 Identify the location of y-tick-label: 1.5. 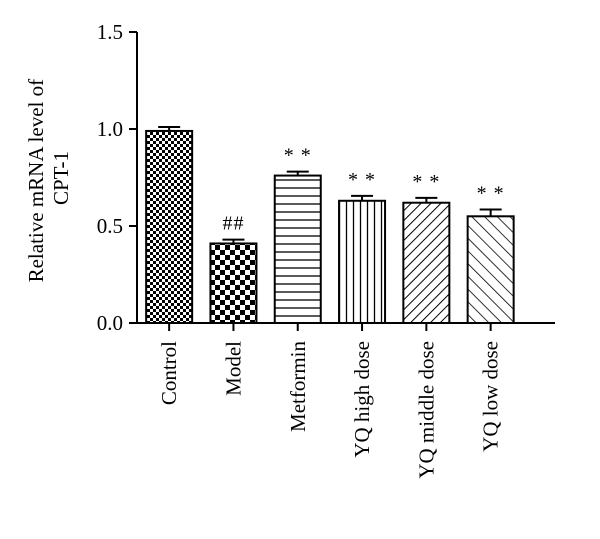
(110, 32).